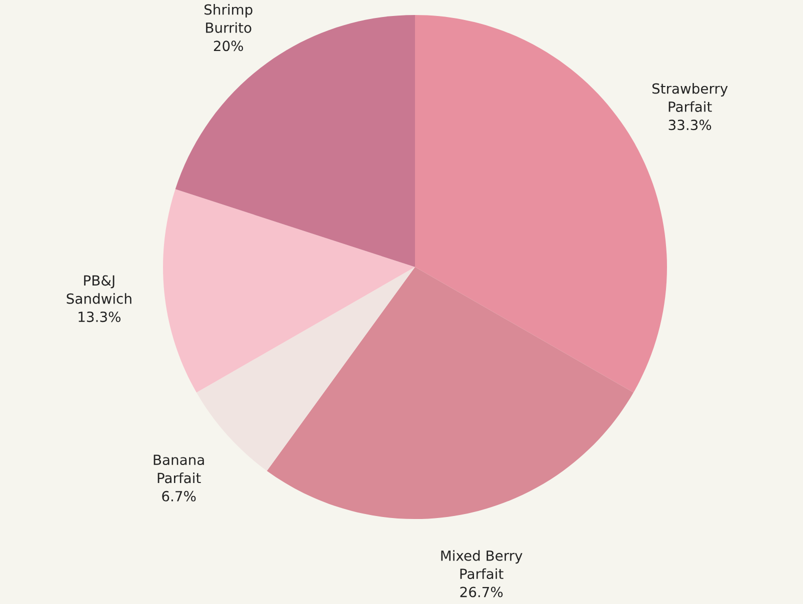 The height and width of the screenshot is (604, 803). I want to click on slice-label: PB&J Sandwich, so click(99, 289).